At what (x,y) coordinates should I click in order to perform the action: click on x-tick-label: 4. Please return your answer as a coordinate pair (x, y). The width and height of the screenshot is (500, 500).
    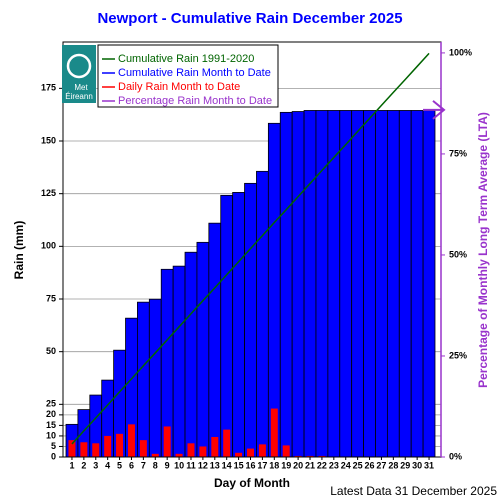
    Looking at the image, I should click on (107, 465).